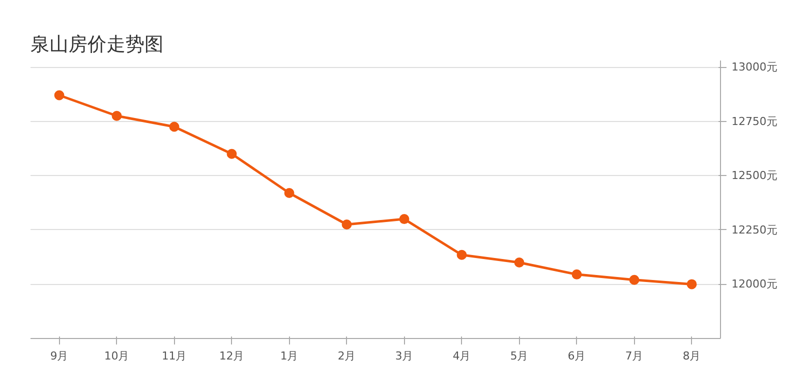 The height and width of the screenshot is (365, 800). I want to click on x-tick-label: 9月, so click(59, 356).